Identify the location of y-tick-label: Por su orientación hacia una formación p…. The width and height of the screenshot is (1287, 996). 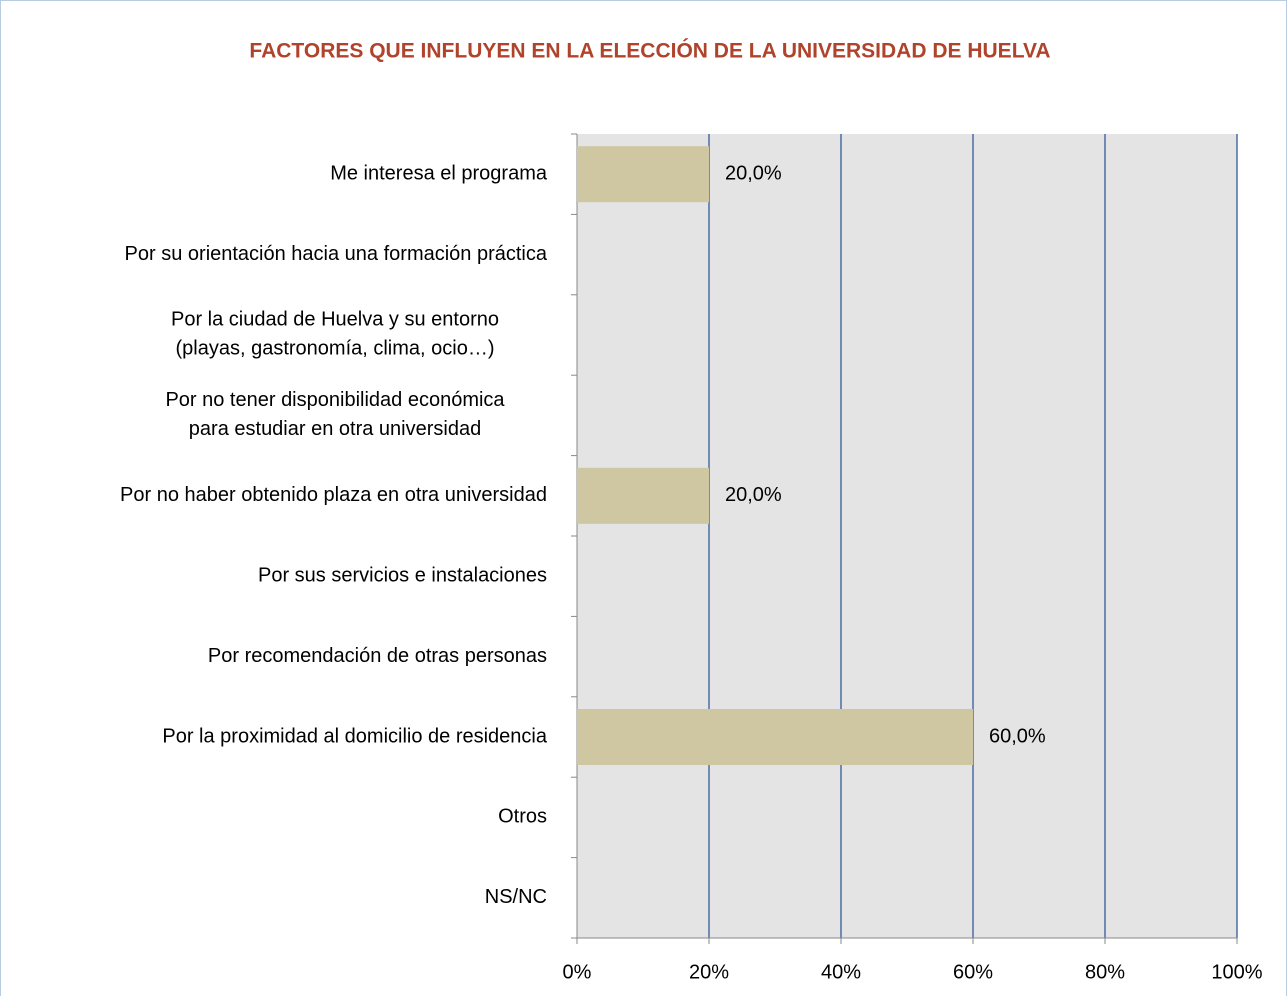
(336, 254).